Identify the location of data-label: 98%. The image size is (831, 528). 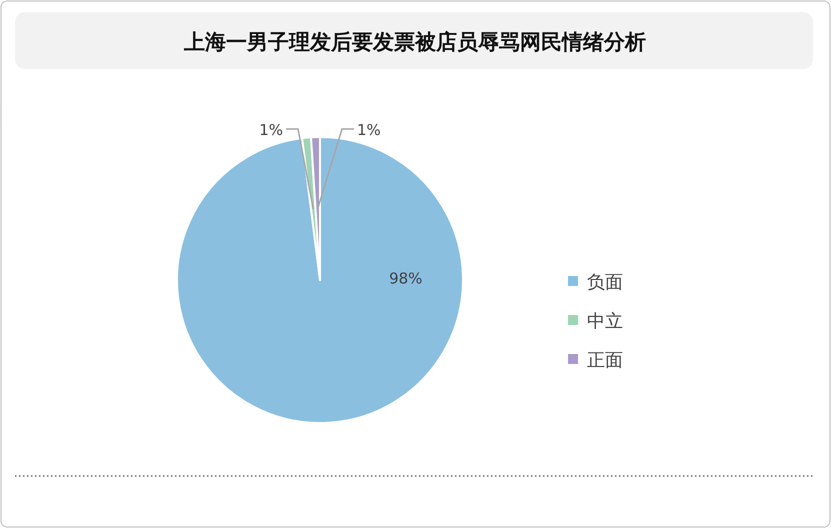
(405, 278).